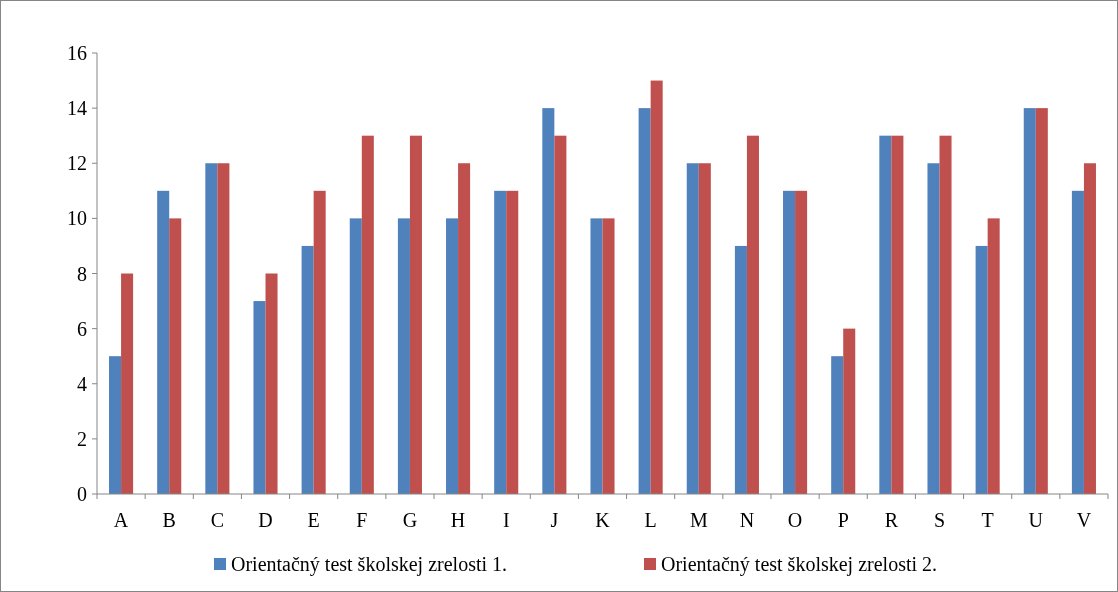  What do you see at coordinates (410, 520) in the screenshot?
I see `x-tick-label: G` at bounding box center [410, 520].